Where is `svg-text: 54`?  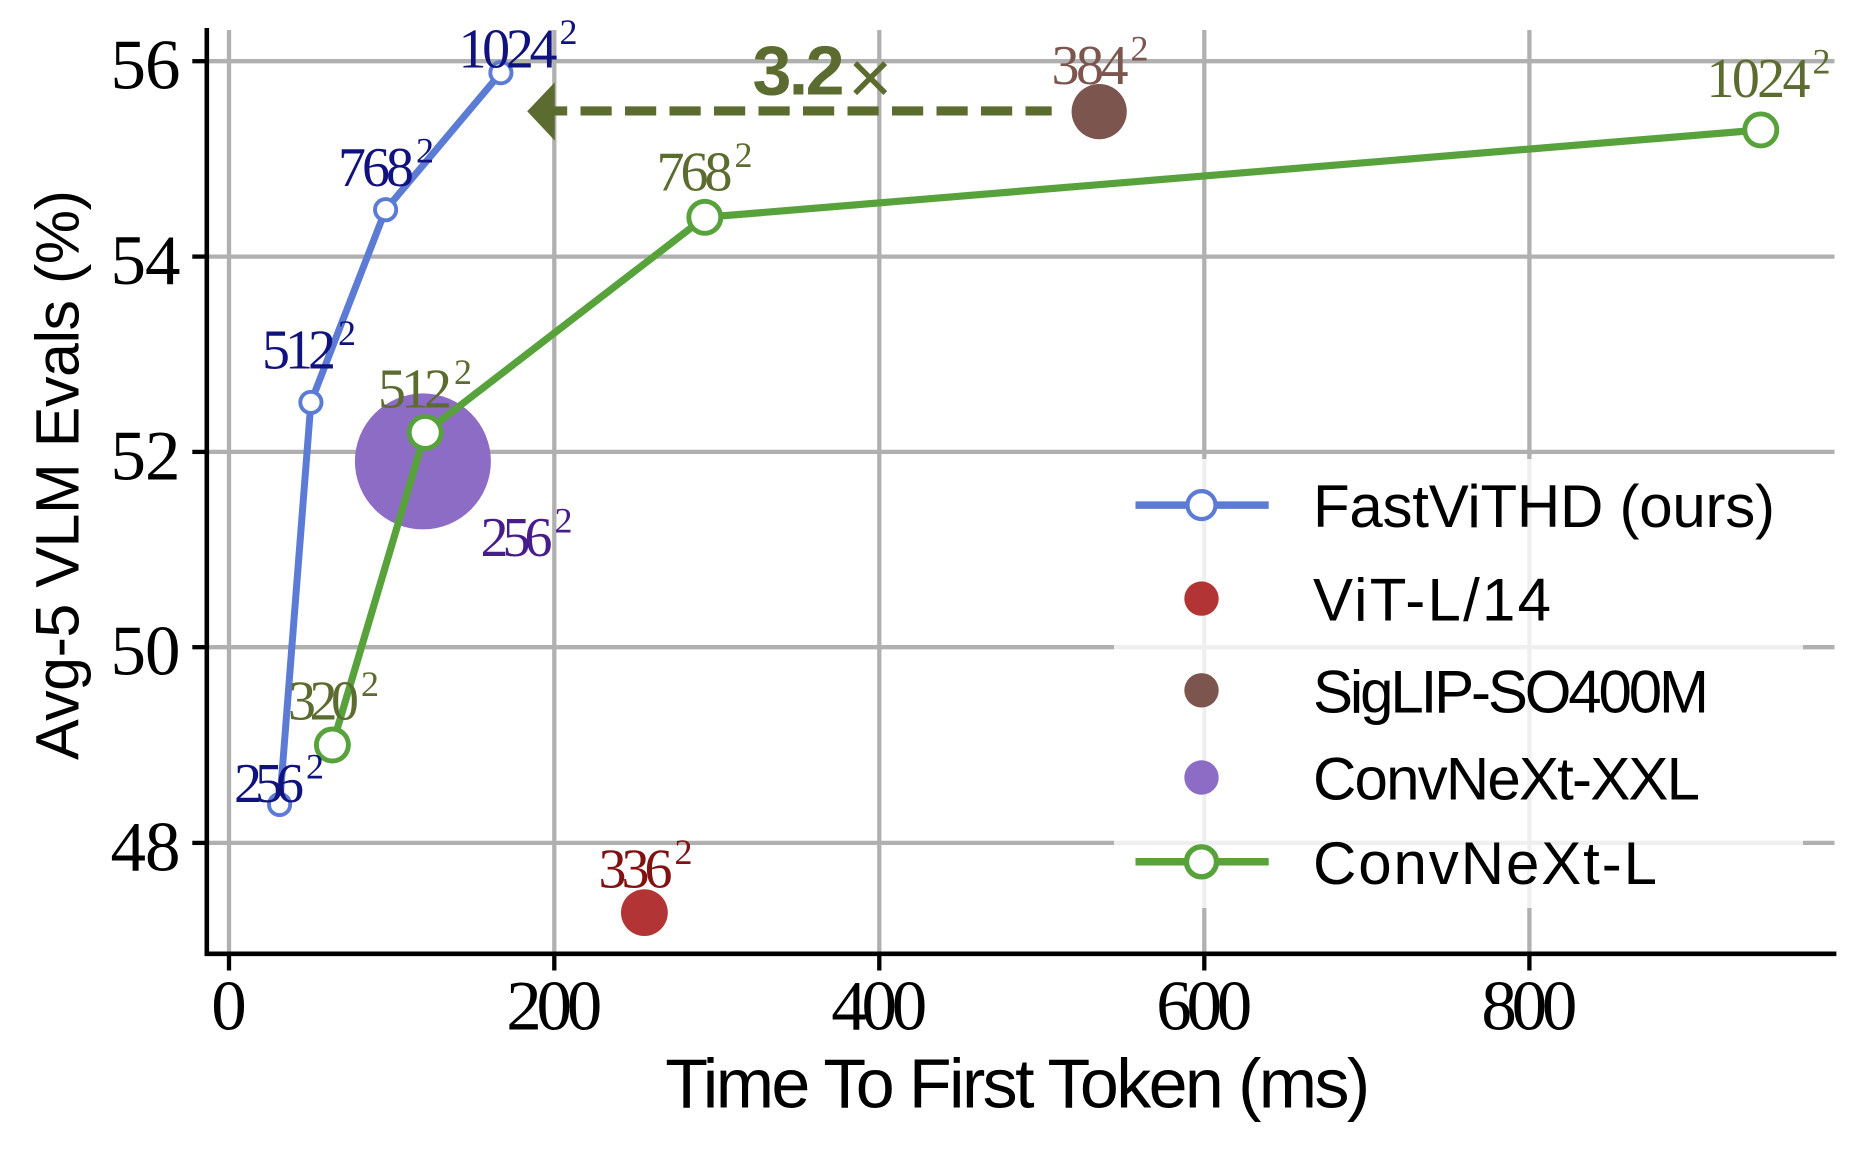
svg-text: 54 is located at coordinates (146, 261).